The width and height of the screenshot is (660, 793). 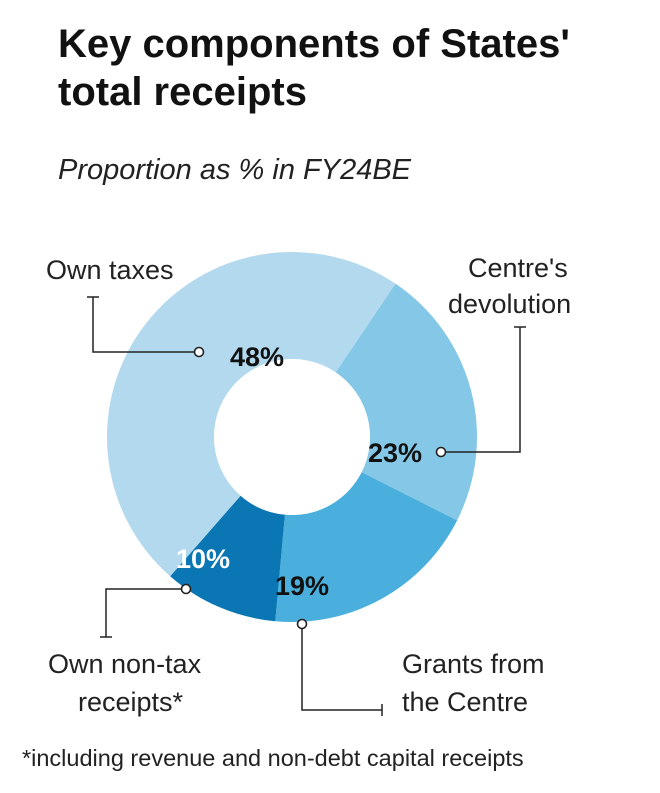 I want to click on slice-grants-from-the-centre, so click(x=366, y=547).